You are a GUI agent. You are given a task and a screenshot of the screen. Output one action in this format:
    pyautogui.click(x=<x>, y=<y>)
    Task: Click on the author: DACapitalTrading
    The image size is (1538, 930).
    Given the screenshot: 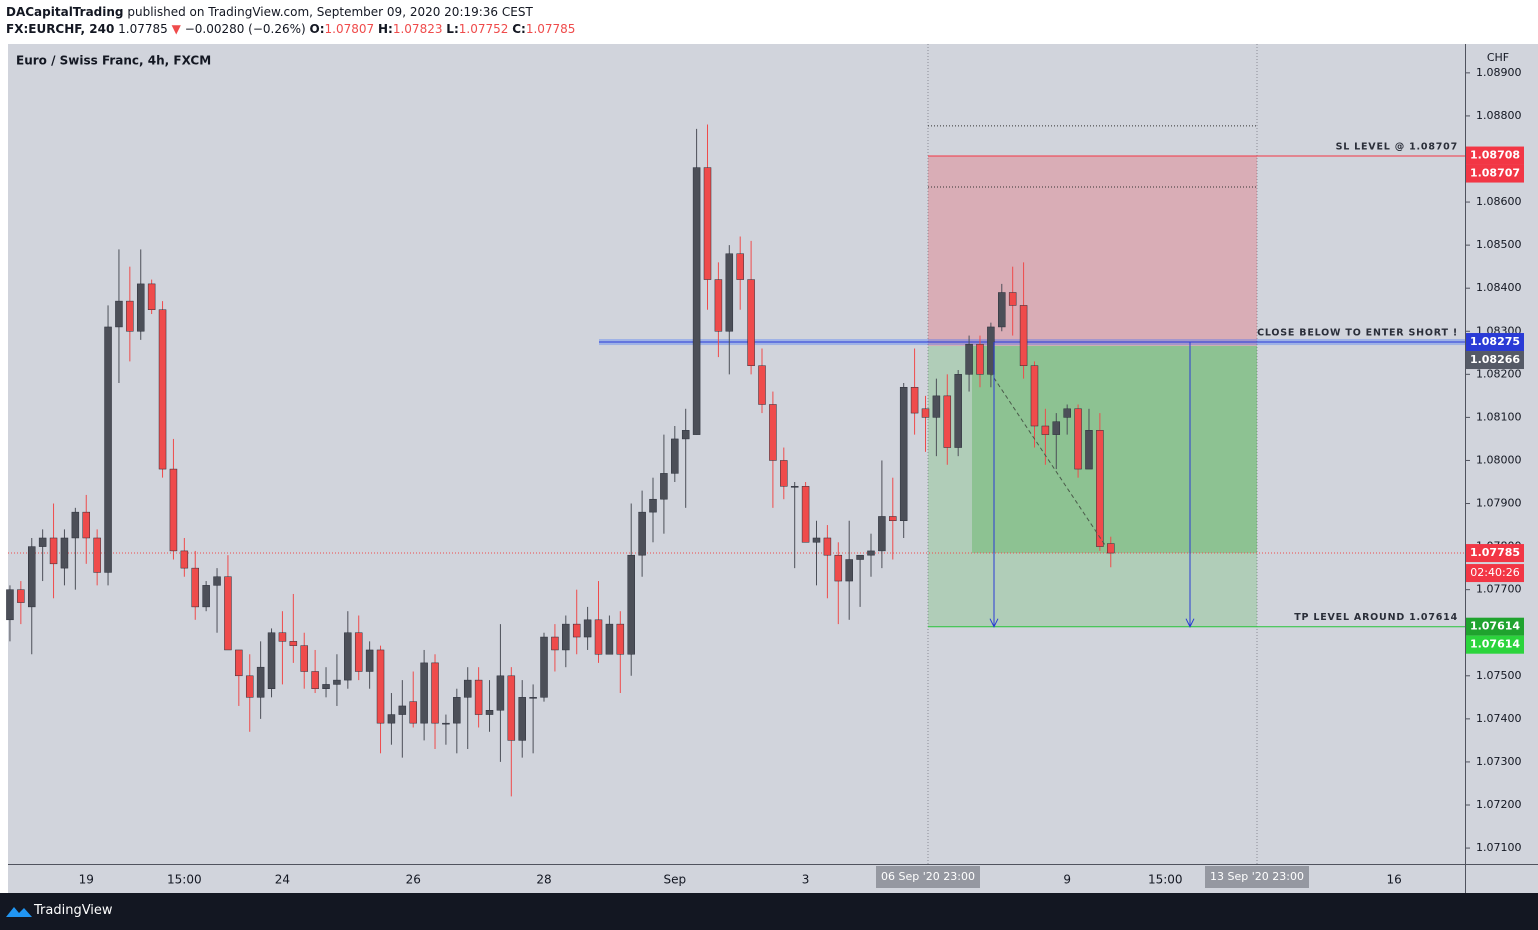 What is the action you would take?
    pyautogui.click(x=65, y=12)
    